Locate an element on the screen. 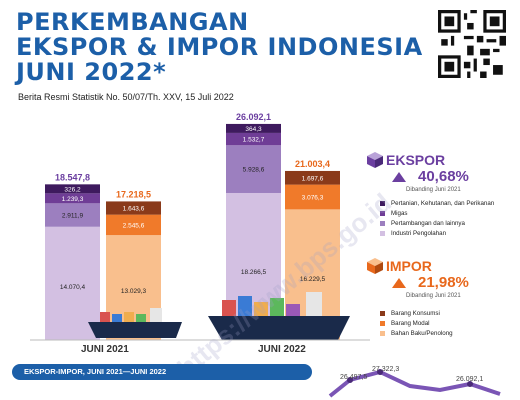 The height and width of the screenshot is (400, 520). impor-total-label: 21.003,4 is located at coordinates (312, 164).